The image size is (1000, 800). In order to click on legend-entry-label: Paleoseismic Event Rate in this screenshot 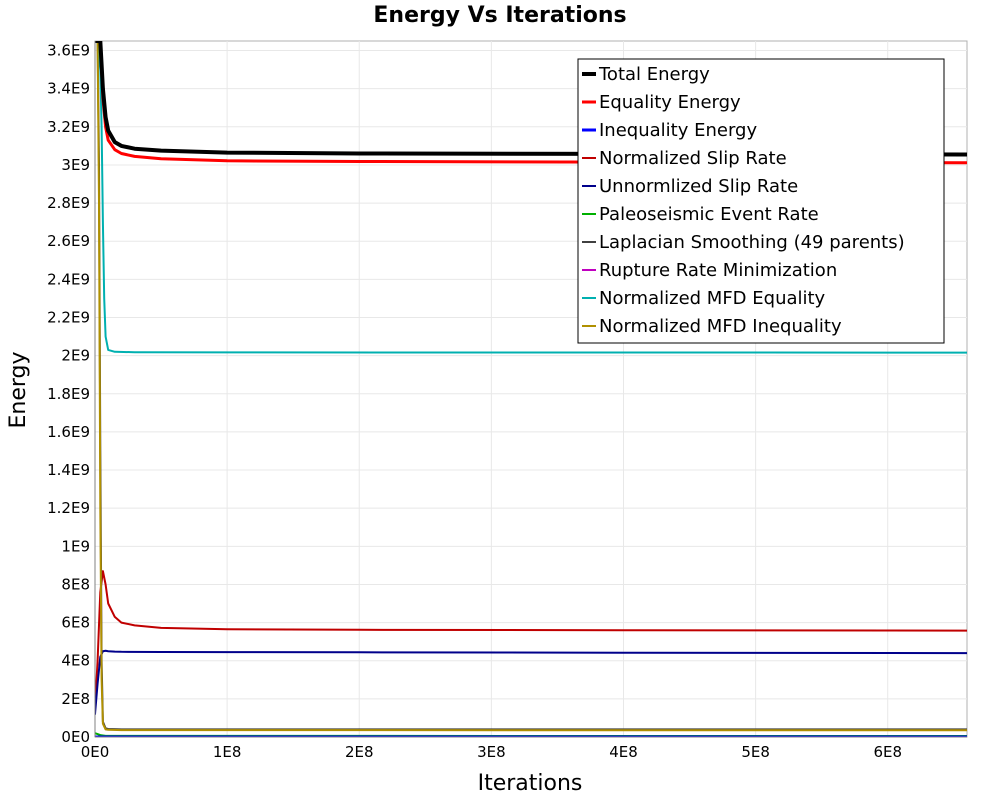, I will do `click(709, 214)`.